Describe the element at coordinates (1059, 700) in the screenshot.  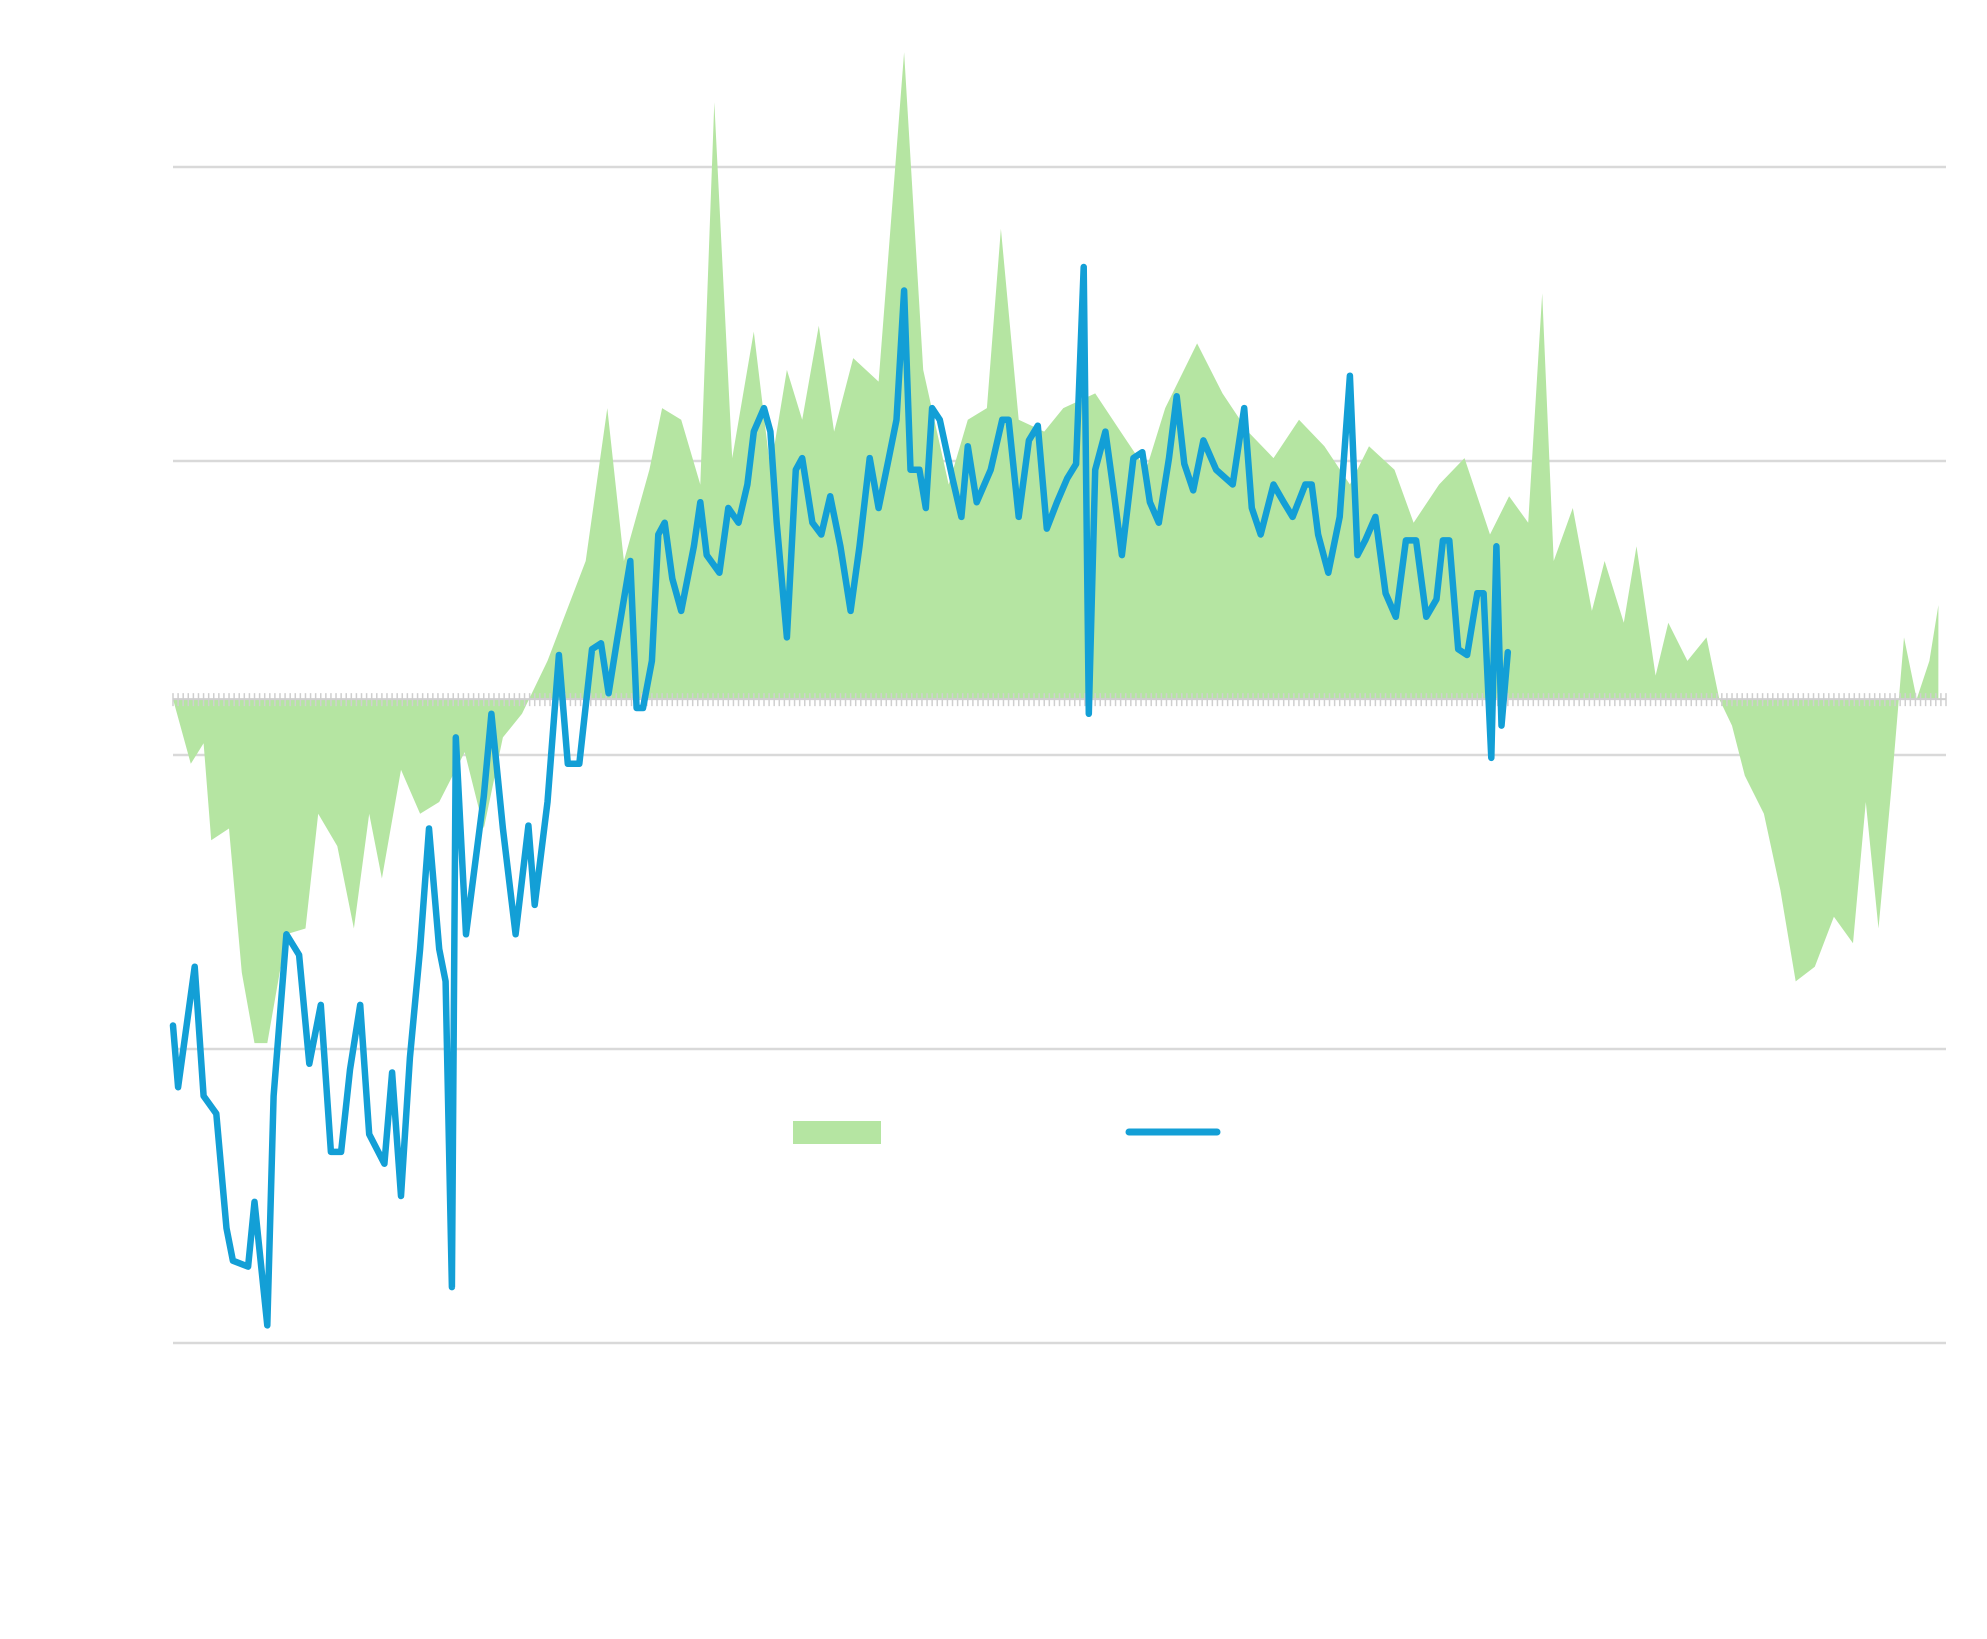
I see `x-axis-ticks` at that location.